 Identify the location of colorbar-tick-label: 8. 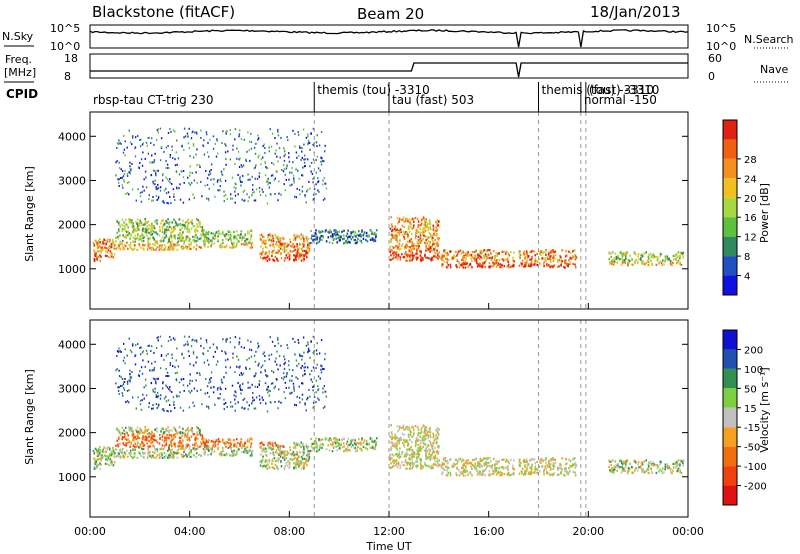
(747, 257).